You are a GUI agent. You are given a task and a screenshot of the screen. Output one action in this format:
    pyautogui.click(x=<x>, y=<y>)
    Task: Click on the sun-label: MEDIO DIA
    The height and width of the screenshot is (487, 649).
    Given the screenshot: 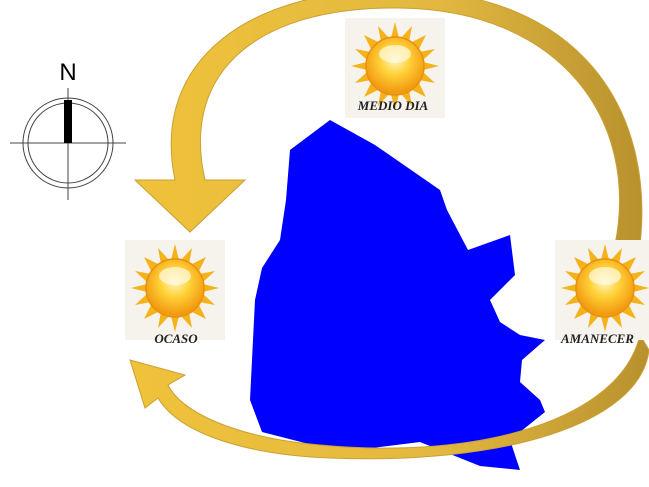 What is the action you would take?
    pyautogui.click(x=393, y=105)
    